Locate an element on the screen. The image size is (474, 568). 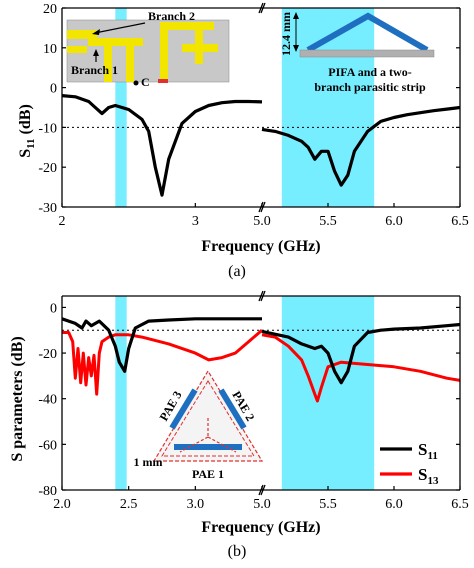
b-s13-curve-left is located at coordinates (162, 362).